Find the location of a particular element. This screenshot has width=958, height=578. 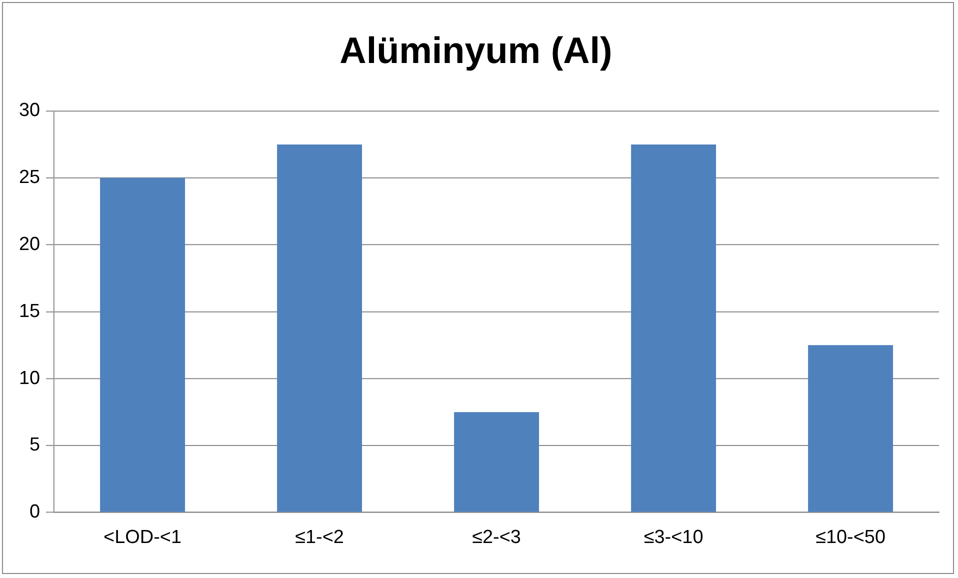

x-tick-label: ≤10-<50 is located at coordinates (851, 537).